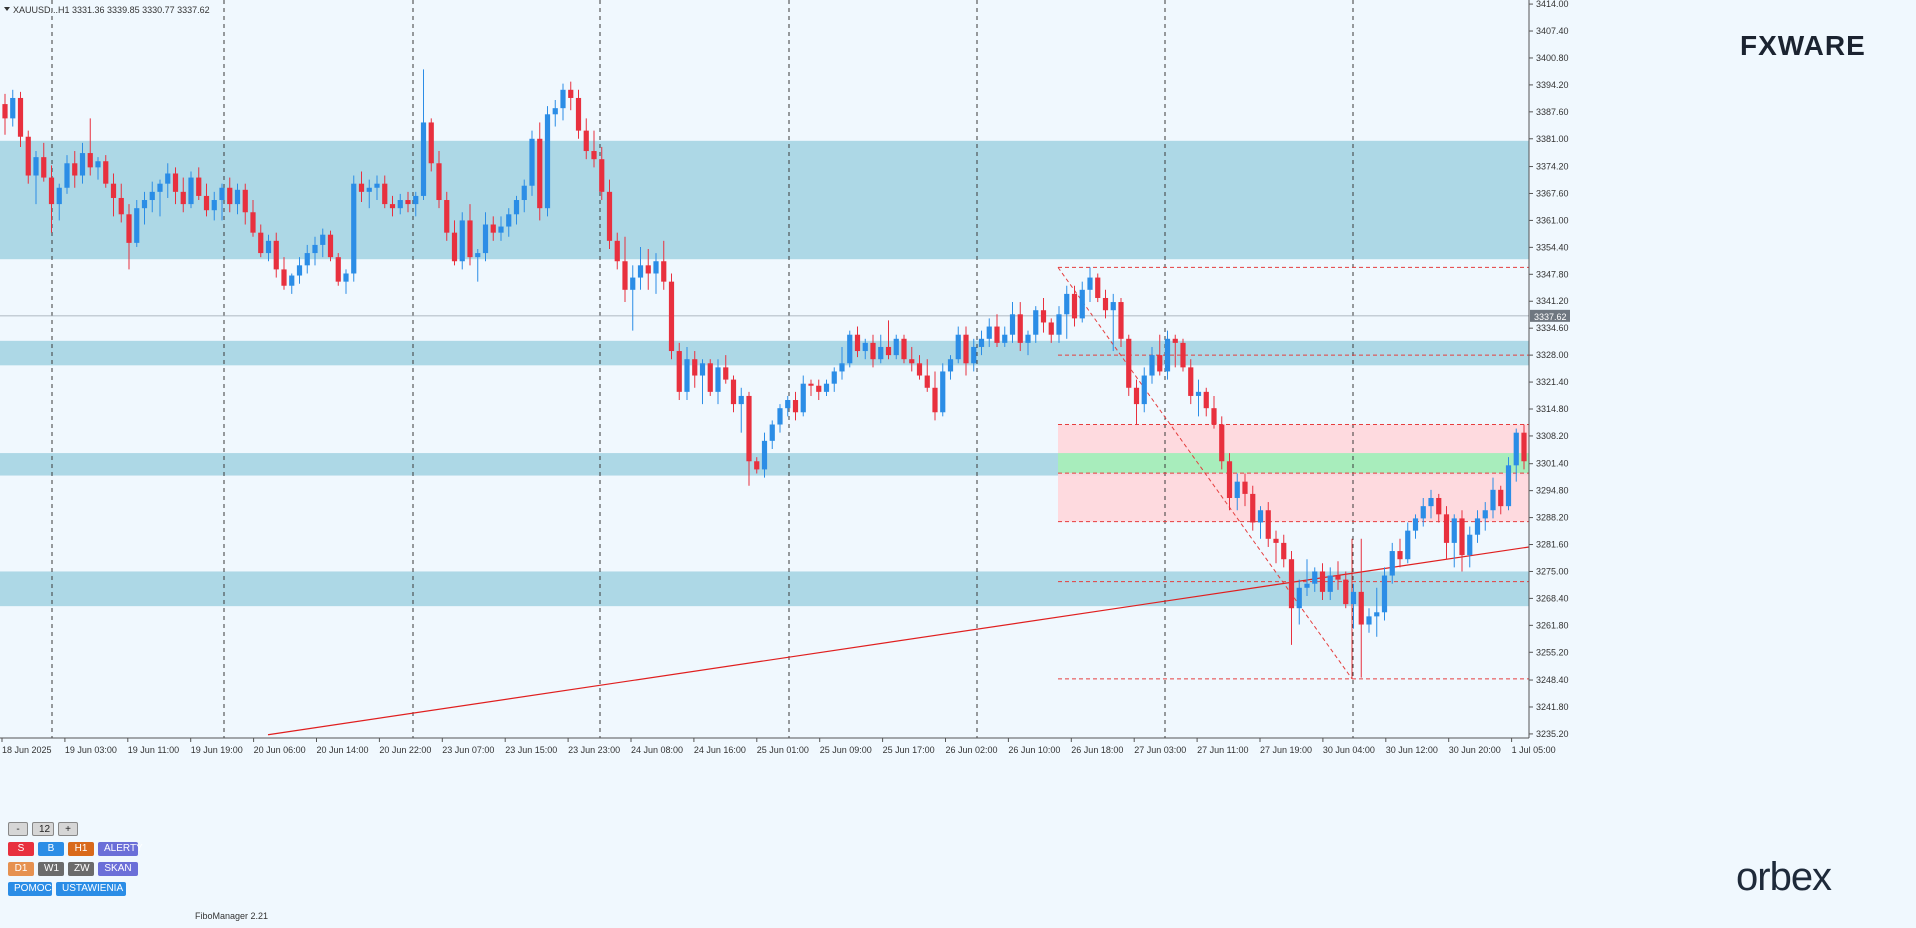 This screenshot has height=928, width=1916. Describe the element at coordinates (120, 849) in the screenshot. I see `alerts-button: ALERTY` at that location.